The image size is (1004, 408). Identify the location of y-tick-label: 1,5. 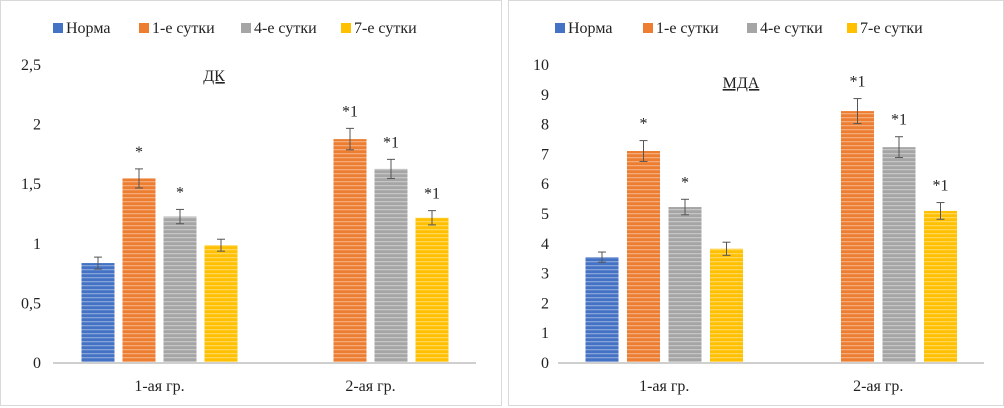
(31, 184).